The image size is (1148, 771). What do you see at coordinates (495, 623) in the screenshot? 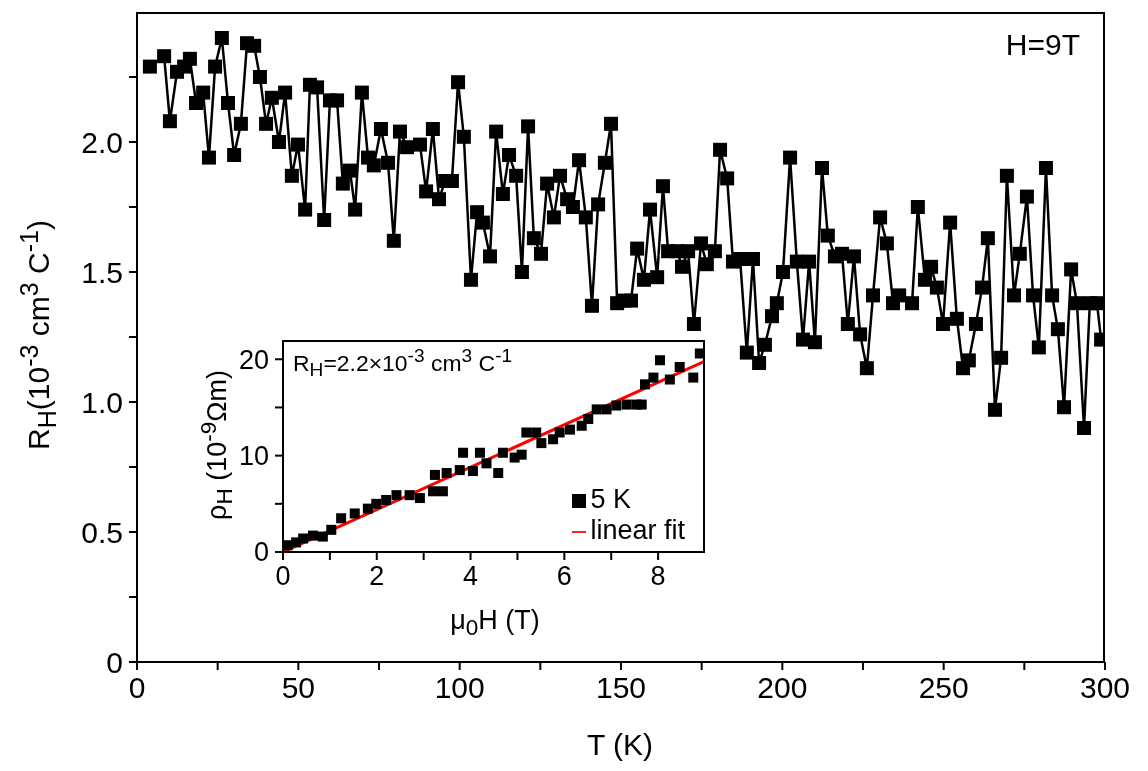
I see `x-axis-title: μ$_{0}$H (T)` at bounding box center [495, 623].